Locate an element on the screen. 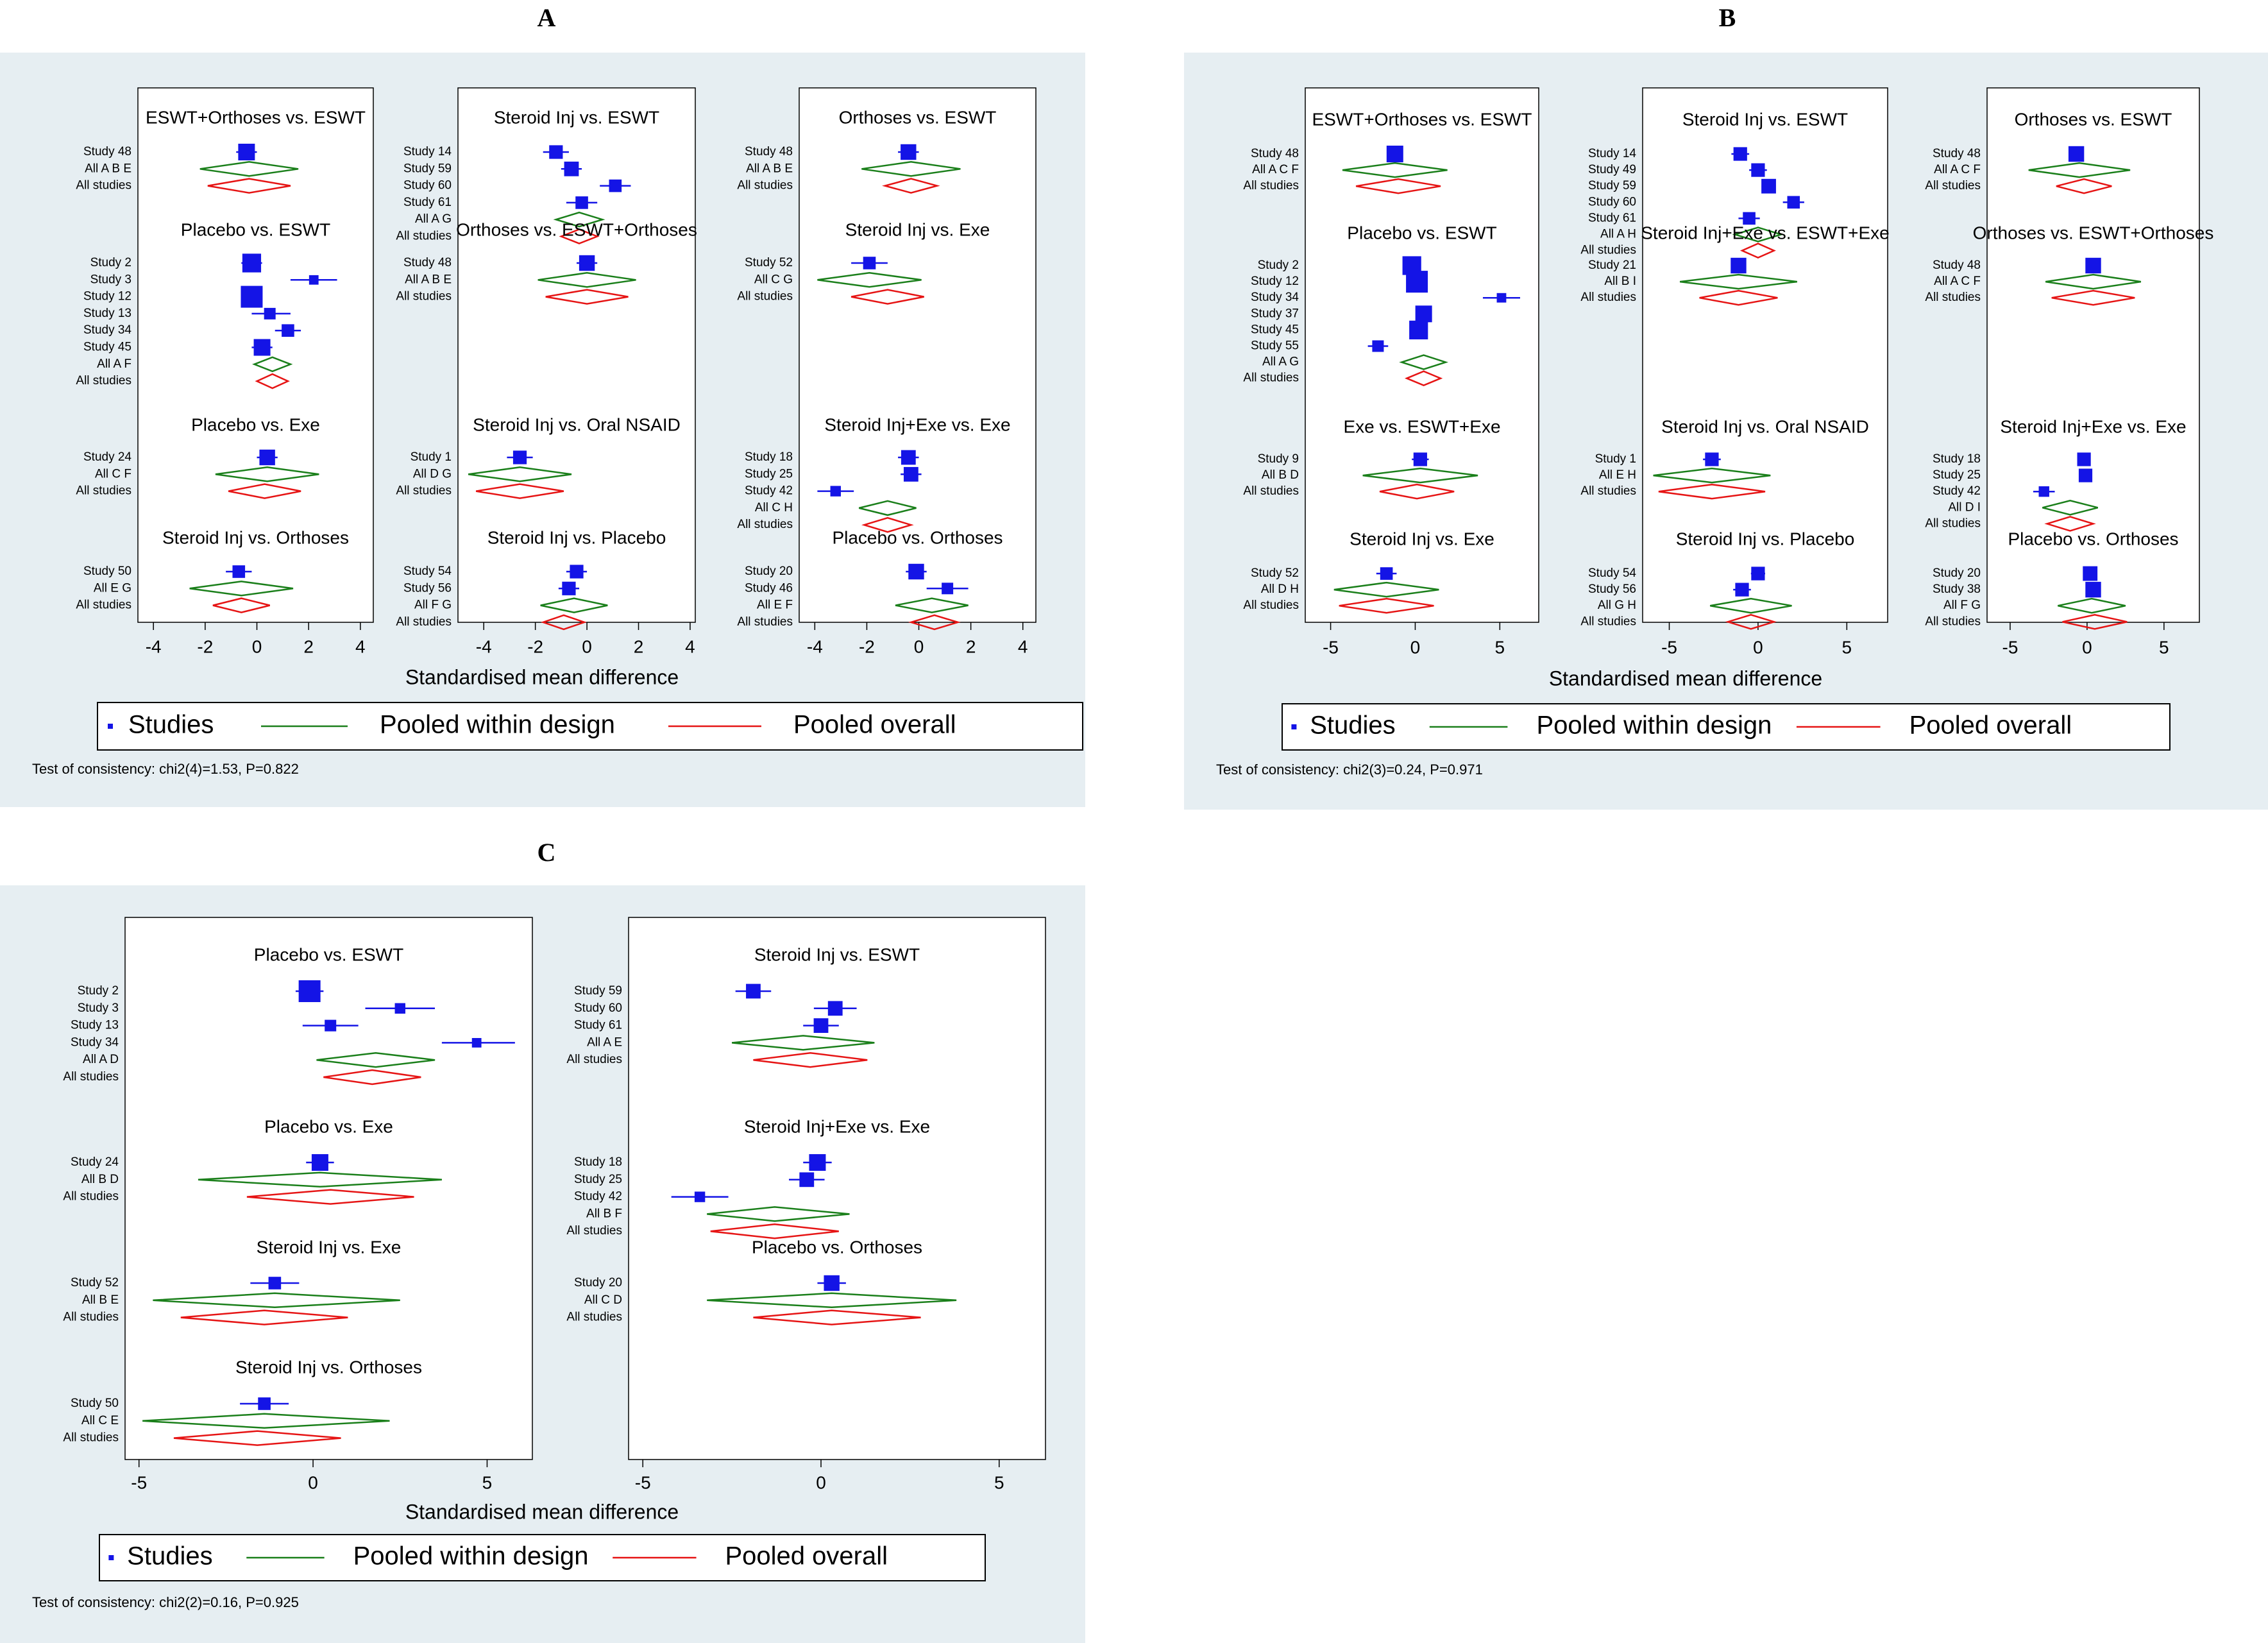 This screenshot has width=2268, height=1643. row-label: All C G is located at coordinates (773, 280).